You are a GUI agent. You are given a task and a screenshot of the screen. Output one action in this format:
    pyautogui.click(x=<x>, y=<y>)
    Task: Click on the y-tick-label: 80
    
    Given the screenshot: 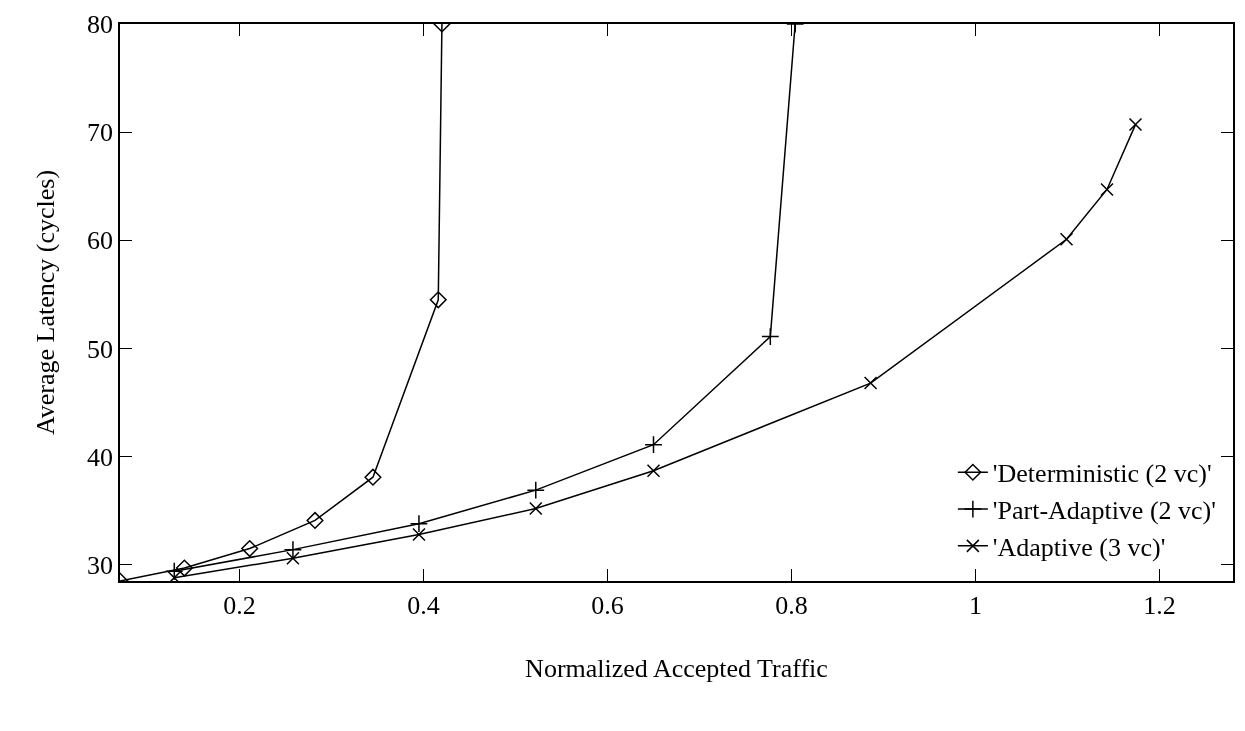 What is the action you would take?
    pyautogui.click(x=100, y=25)
    